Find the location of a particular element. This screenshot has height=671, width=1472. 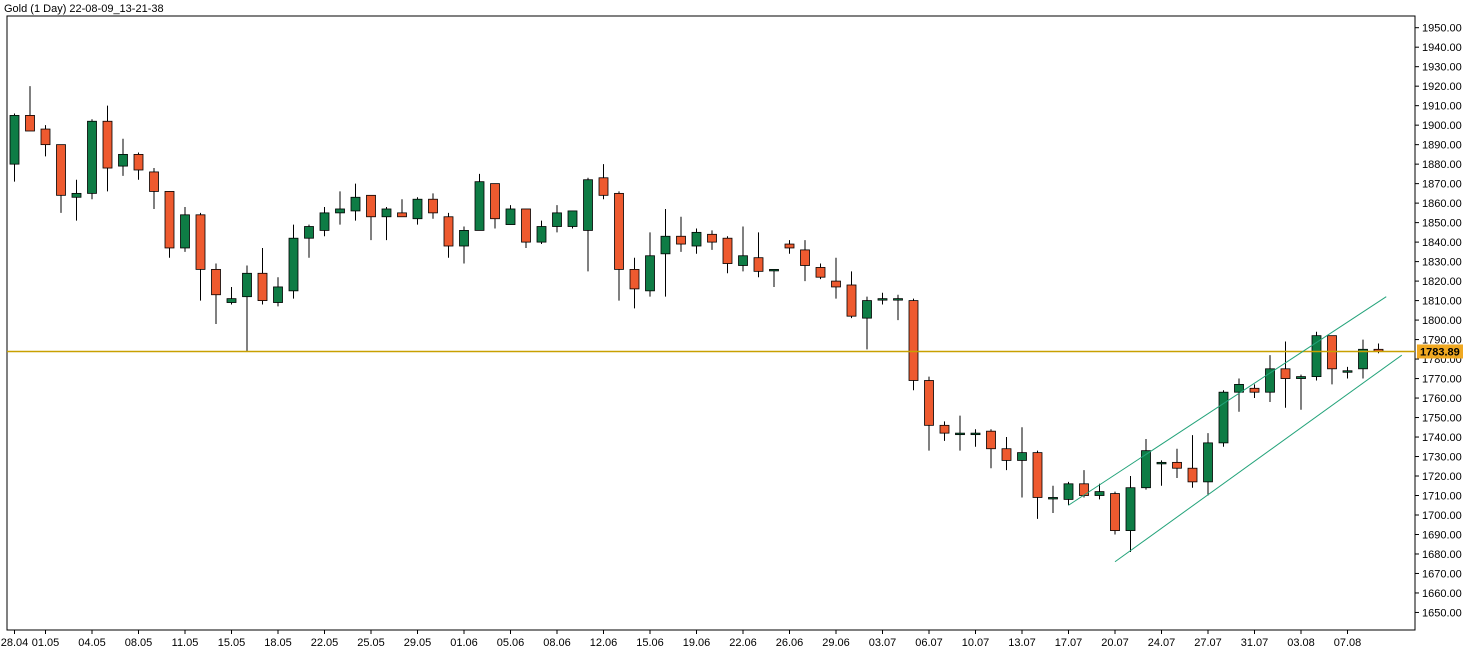

y-tick-label: 1700.00 is located at coordinates (1442, 516).